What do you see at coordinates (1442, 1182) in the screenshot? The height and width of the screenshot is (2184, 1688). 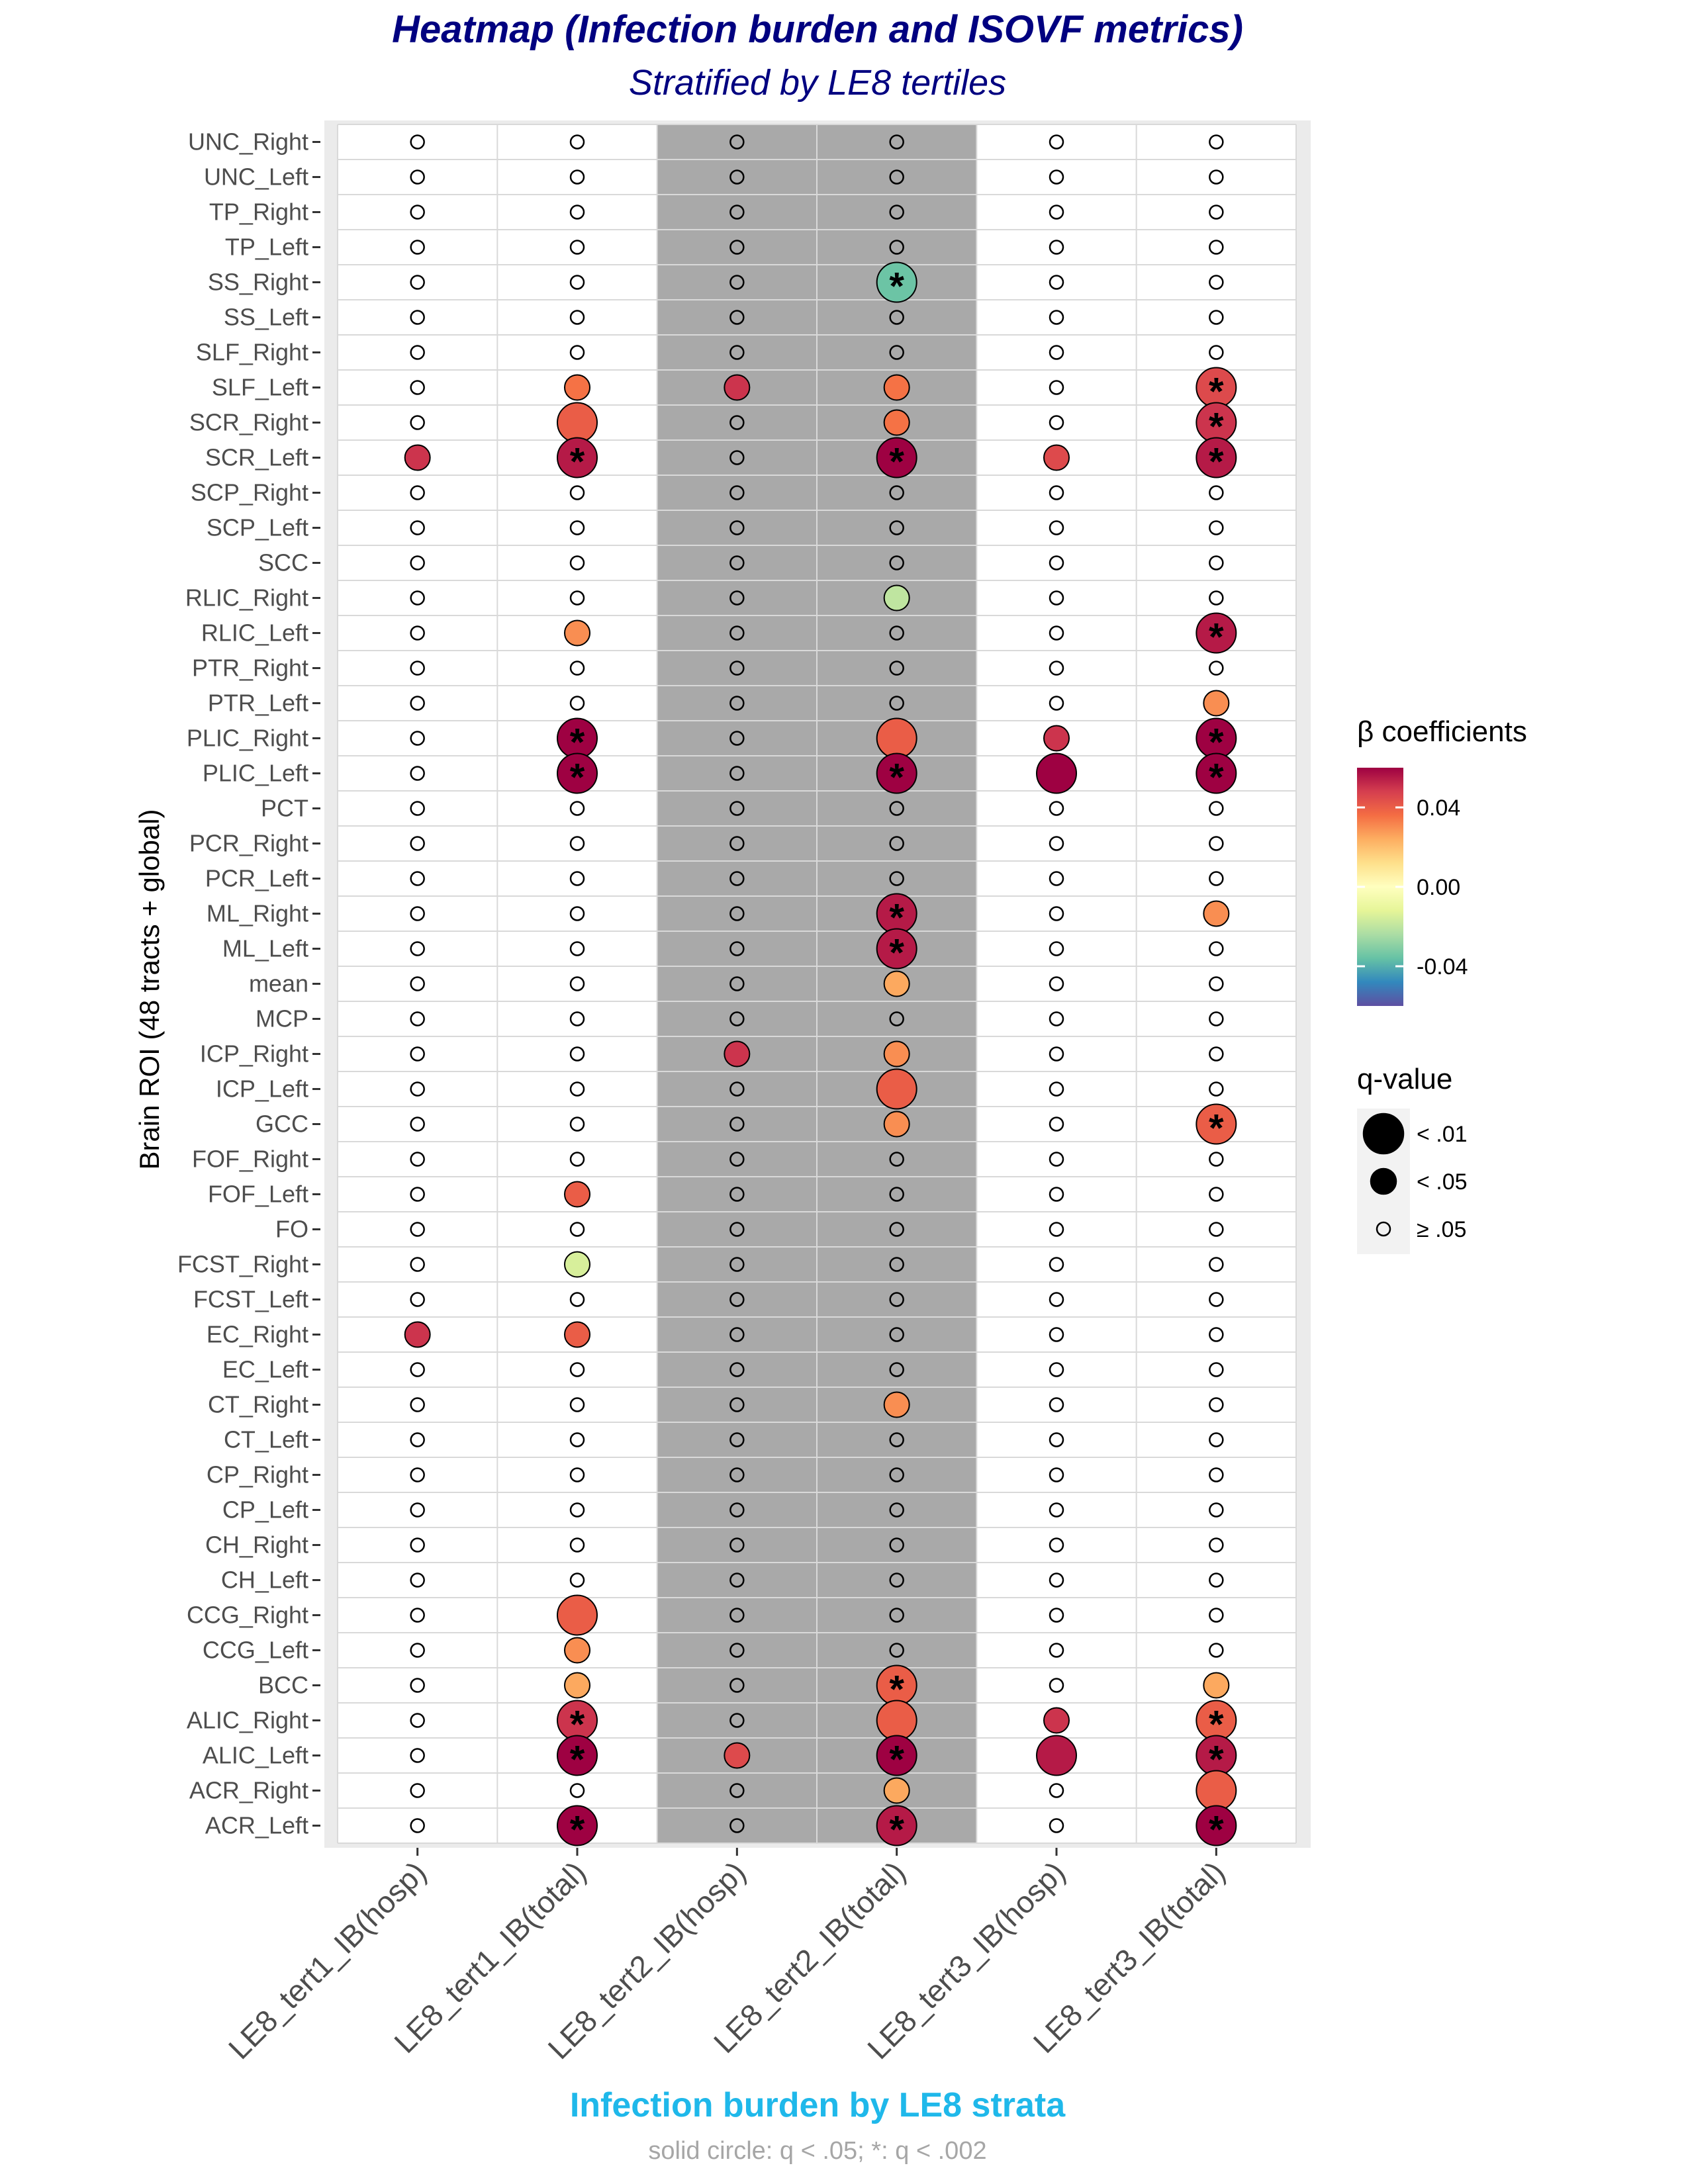 I see `size-legend-label: < .05` at bounding box center [1442, 1182].